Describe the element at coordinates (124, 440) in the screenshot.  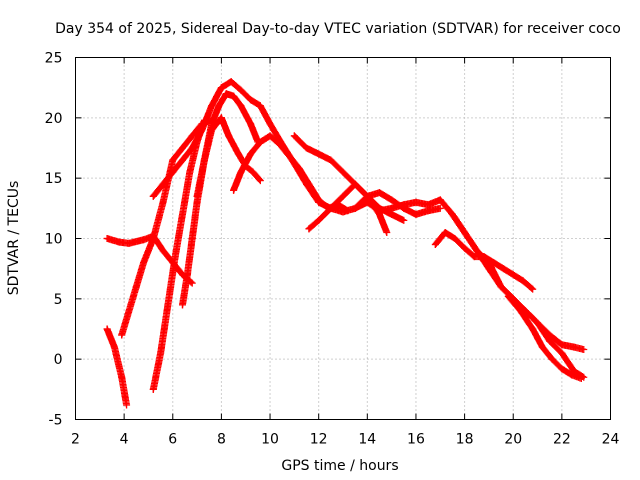
I see `x-tick-label: 4` at that location.